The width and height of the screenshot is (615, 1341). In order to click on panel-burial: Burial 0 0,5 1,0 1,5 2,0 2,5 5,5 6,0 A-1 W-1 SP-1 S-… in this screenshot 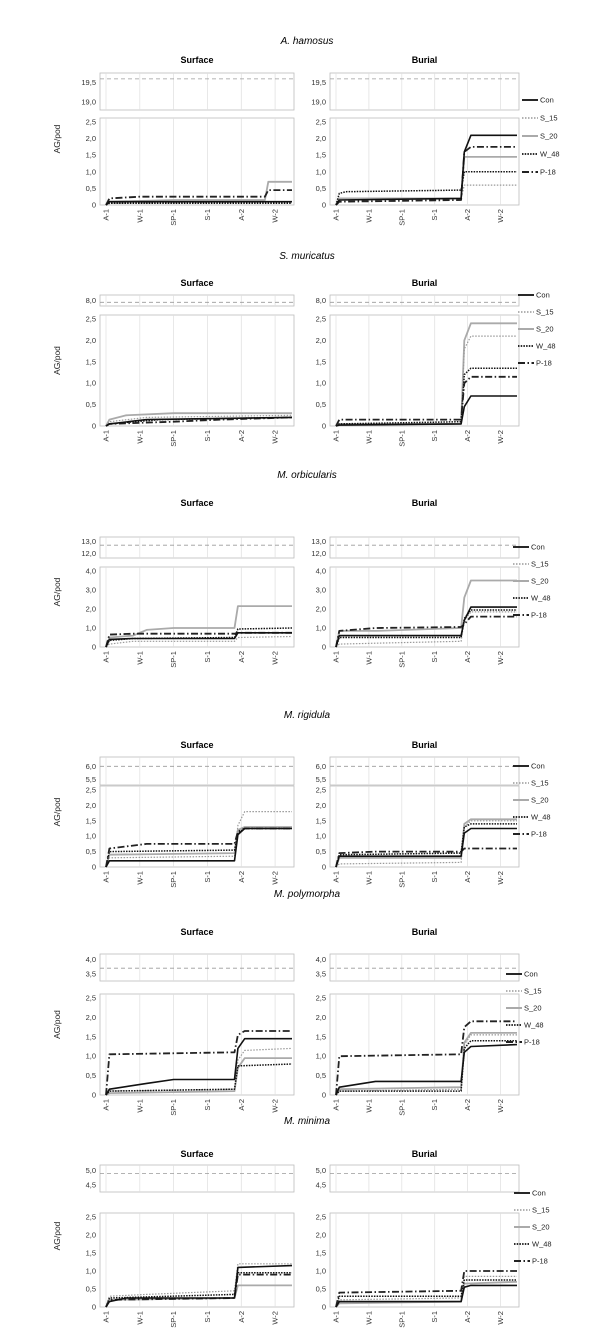, I will do `click(418, 814)`.